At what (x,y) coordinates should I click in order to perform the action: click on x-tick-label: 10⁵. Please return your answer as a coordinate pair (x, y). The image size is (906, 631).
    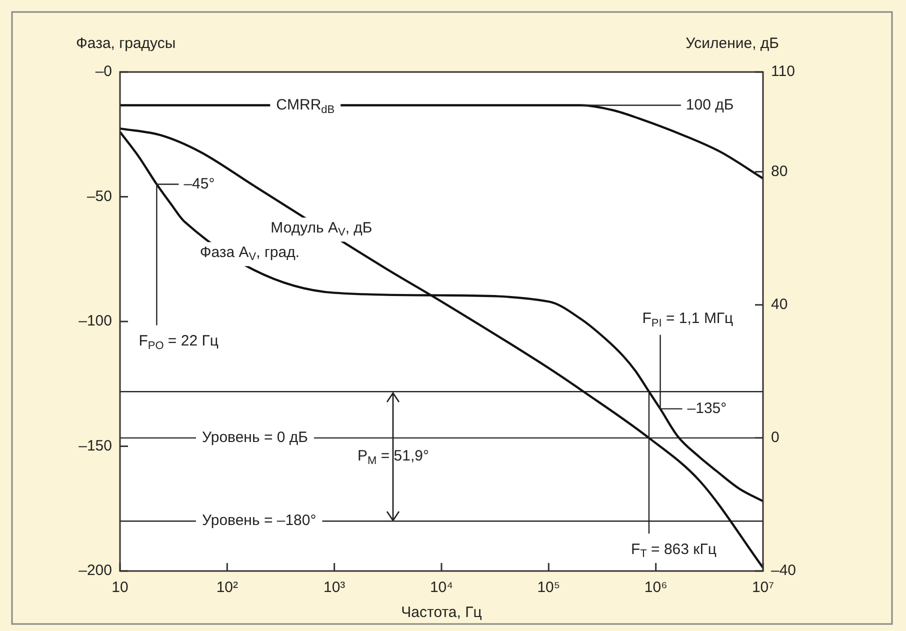
    Looking at the image, I should click on (548, 587).